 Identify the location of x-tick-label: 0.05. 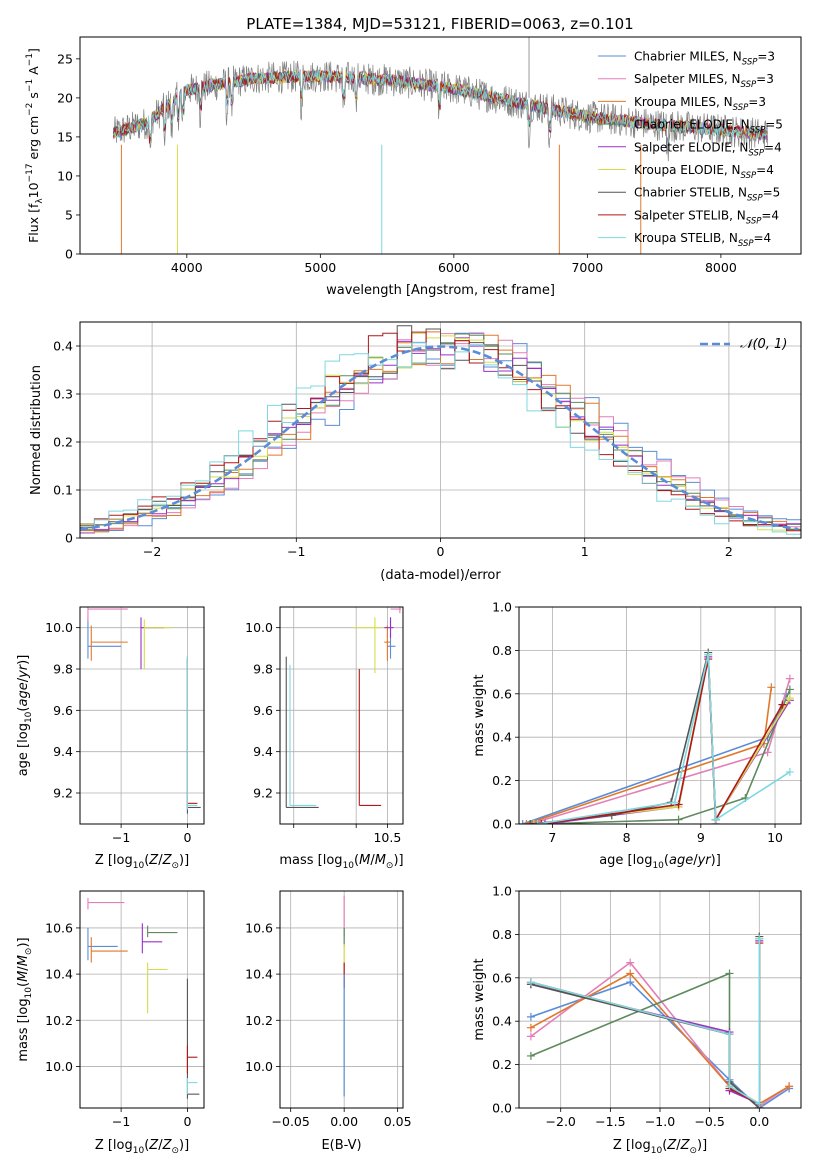
(398, 1121).